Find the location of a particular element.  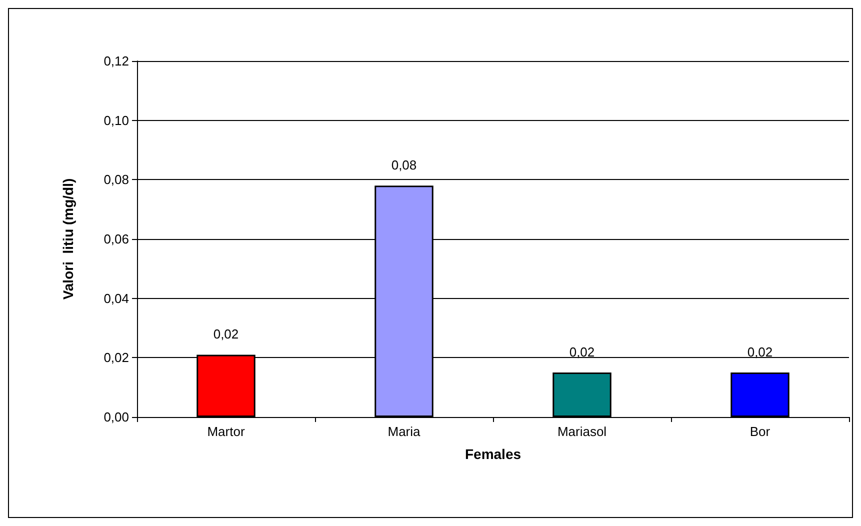

y-tick-label: 0,02 is located at coordinates (116, 358).